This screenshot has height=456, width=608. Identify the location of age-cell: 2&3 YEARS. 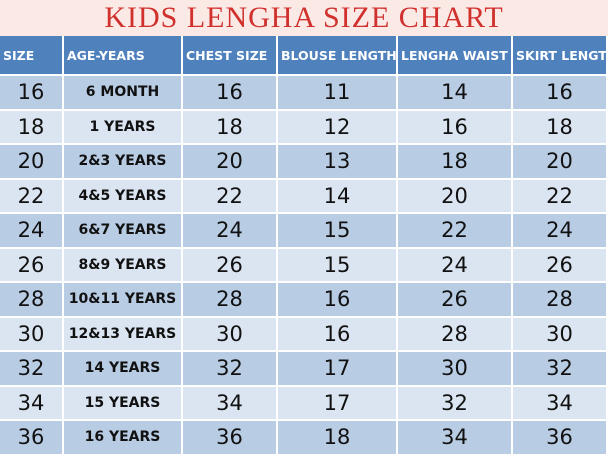
(123, 162).